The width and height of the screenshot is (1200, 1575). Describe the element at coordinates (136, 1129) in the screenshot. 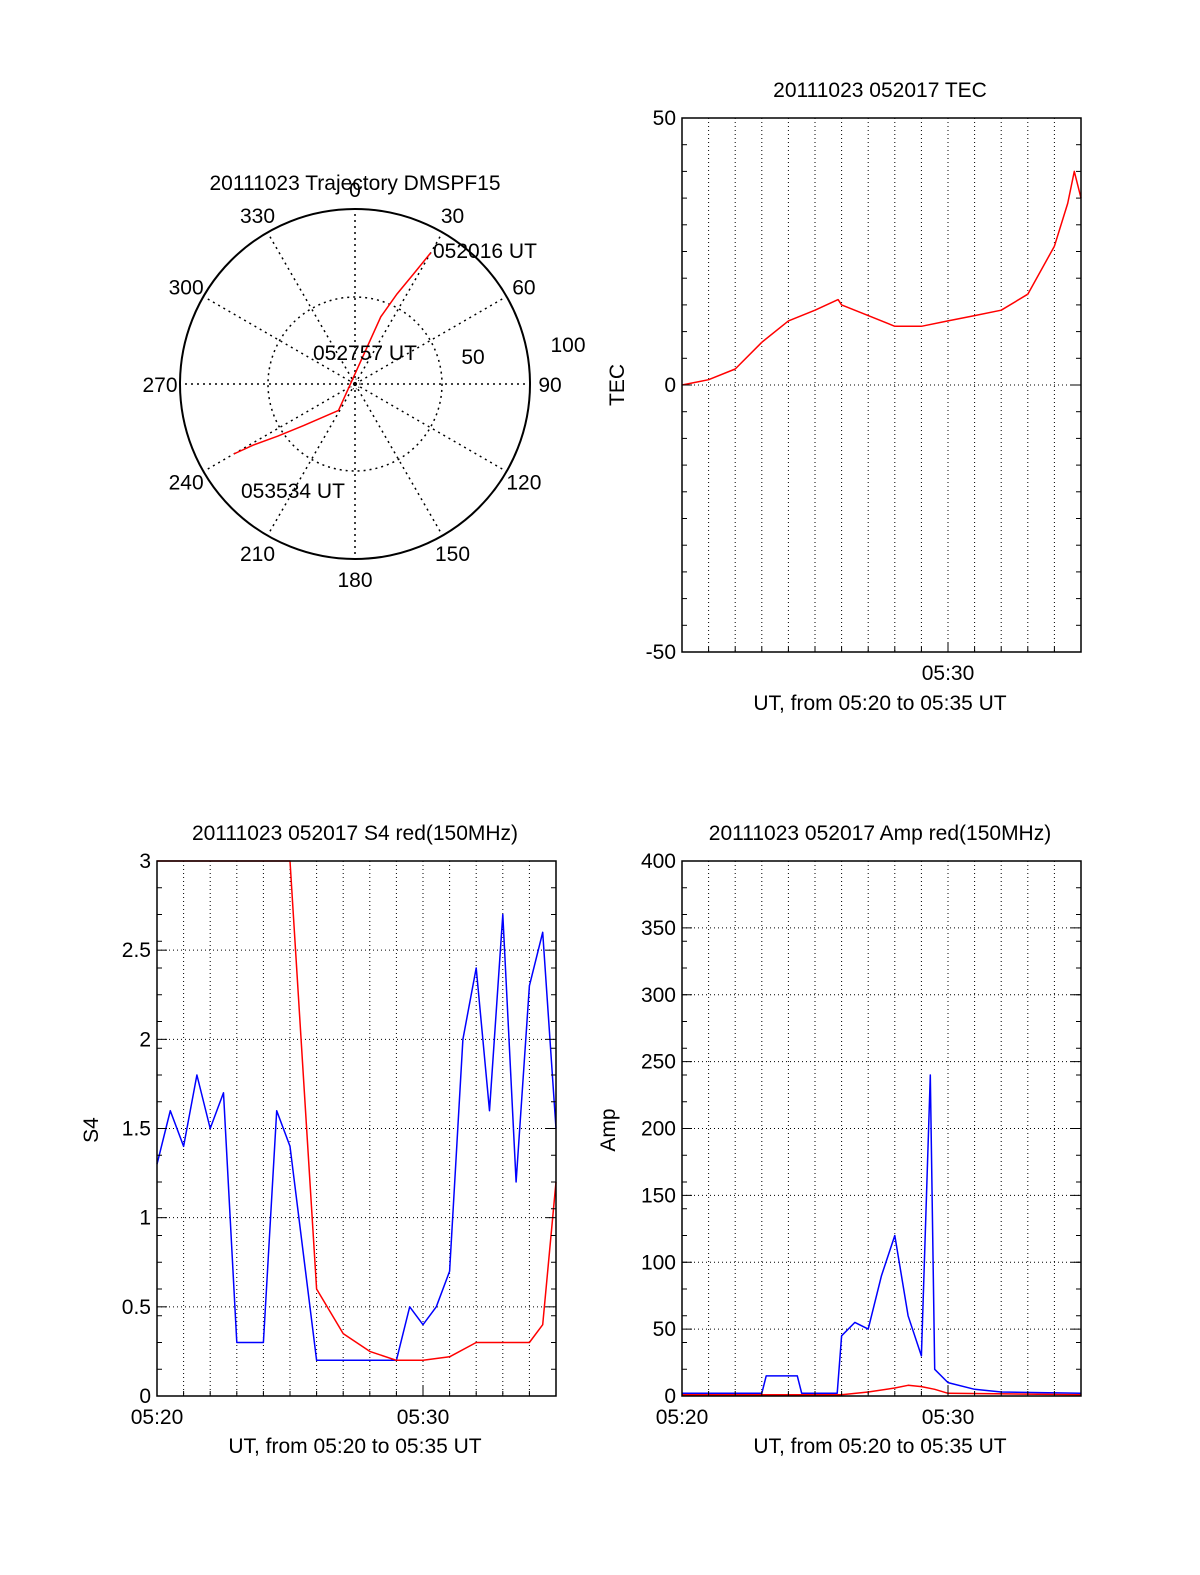

I see `y-tick-label: 1.5` at that location.